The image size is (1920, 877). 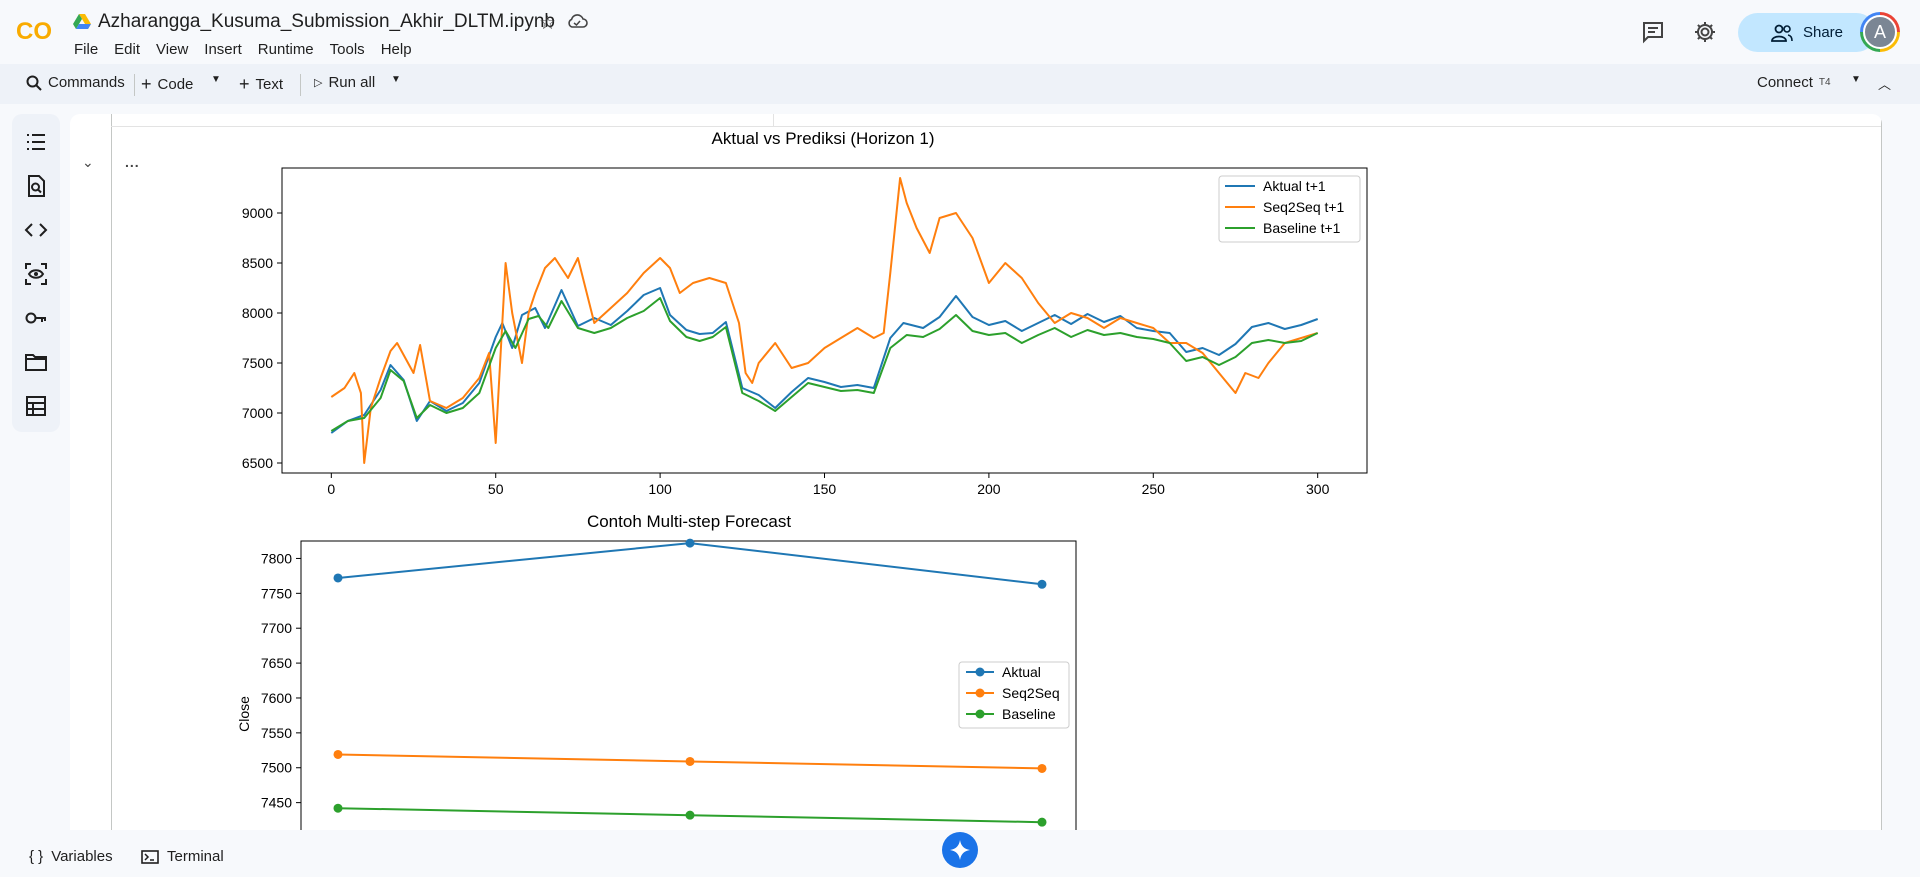 What do you see at coordinates (1029, 714) in the screenshot?
I see `legend-label-baseline: Baseline` at bounding box center [1029, 714].